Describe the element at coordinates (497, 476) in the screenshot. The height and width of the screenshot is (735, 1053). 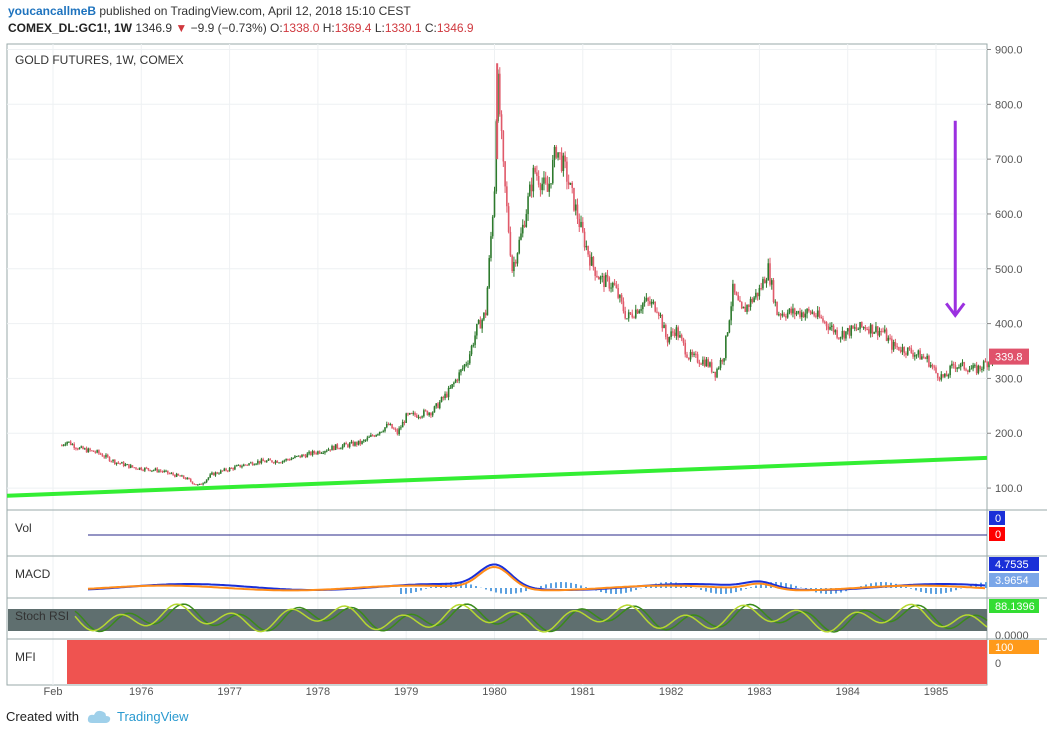
I see `support-trendline` at that location.